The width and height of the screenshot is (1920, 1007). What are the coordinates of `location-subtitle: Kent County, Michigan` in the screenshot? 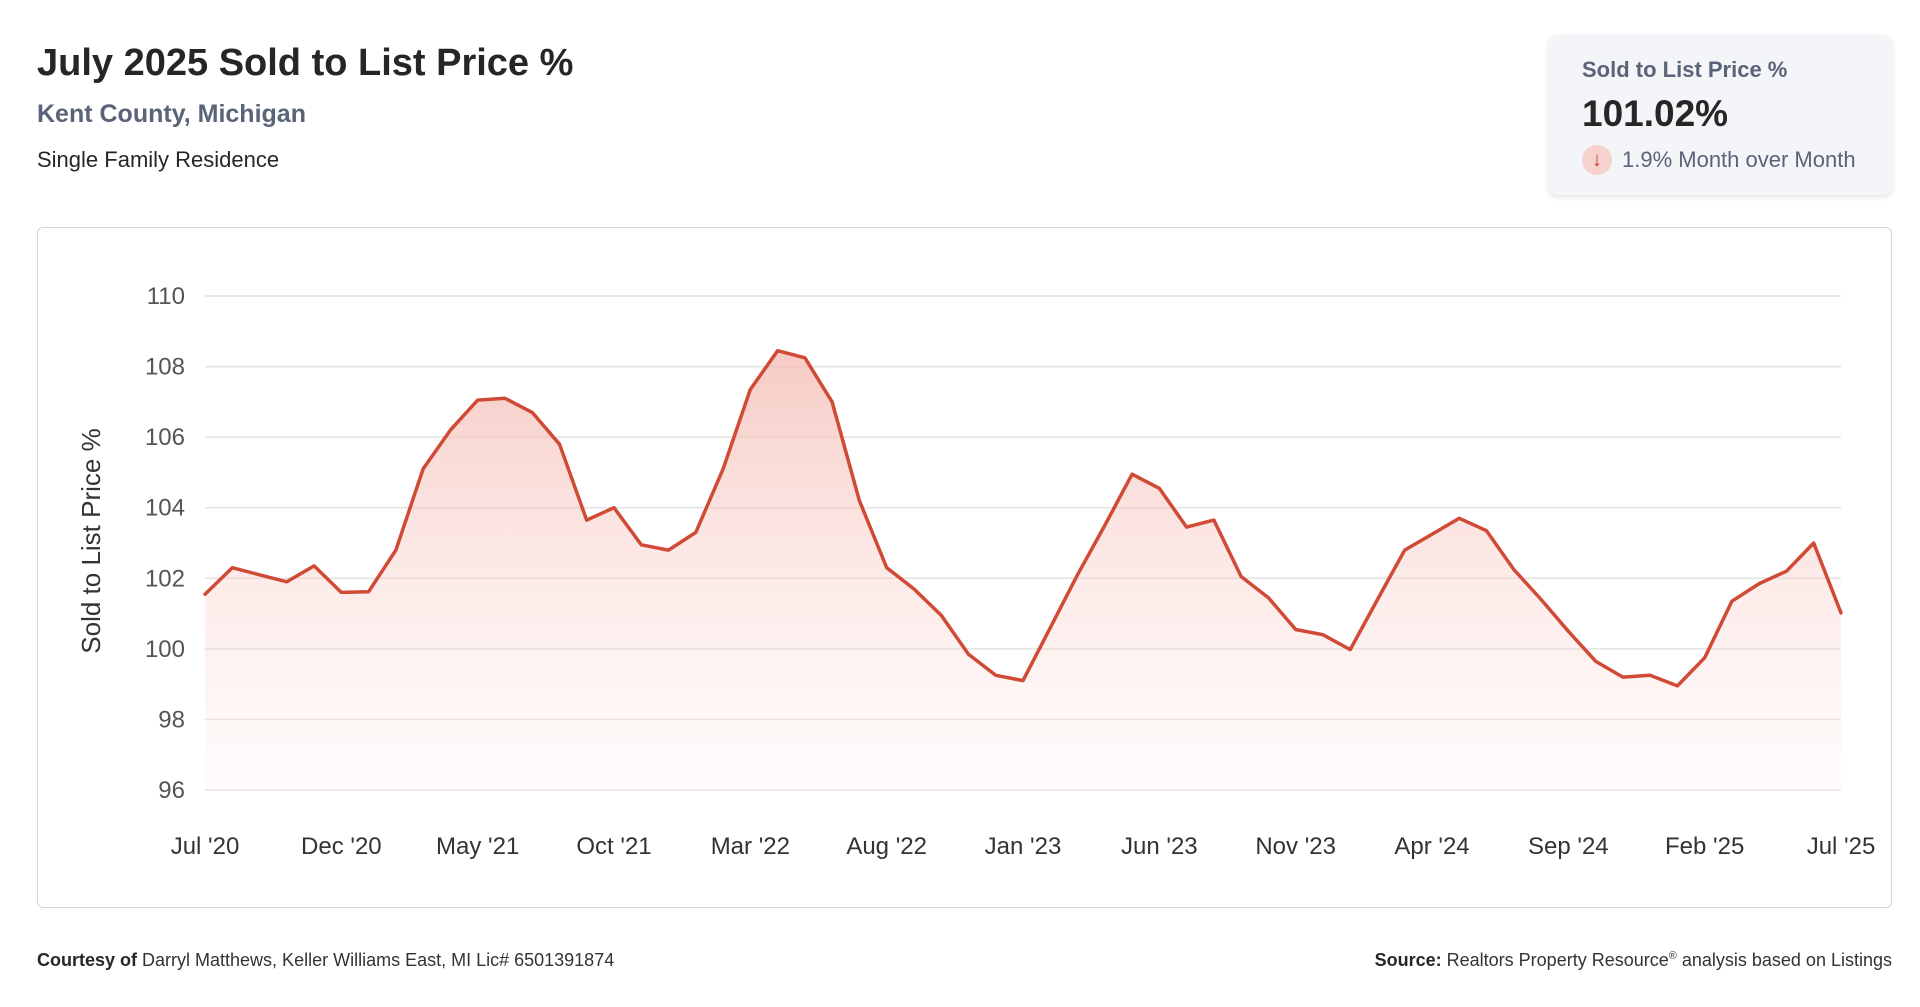 It's located at (171, 114).